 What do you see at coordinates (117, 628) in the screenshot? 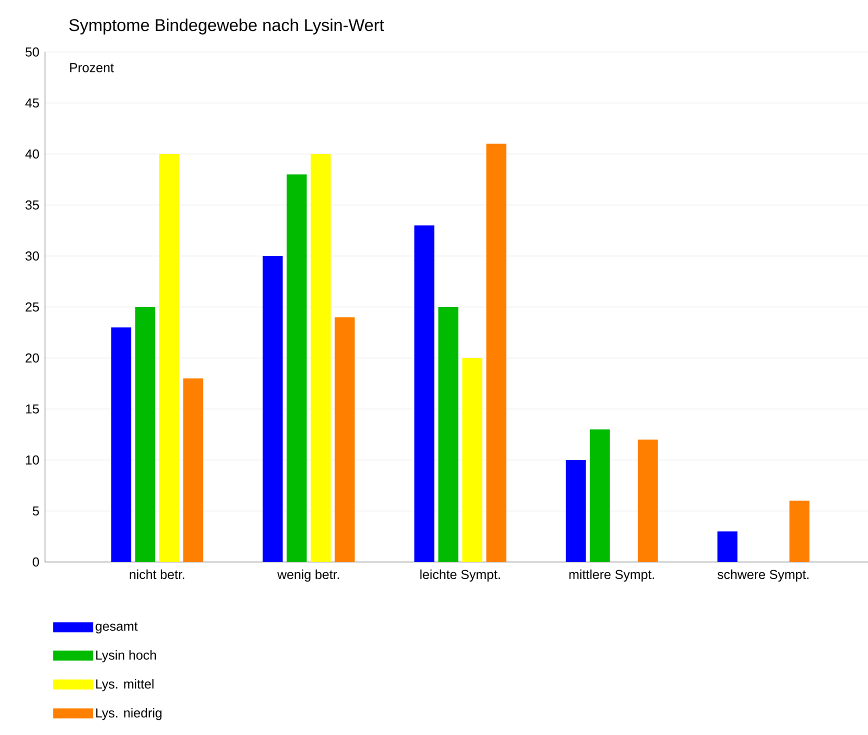
I see `legend-label: gesamt` at bounding box center [117, 628].